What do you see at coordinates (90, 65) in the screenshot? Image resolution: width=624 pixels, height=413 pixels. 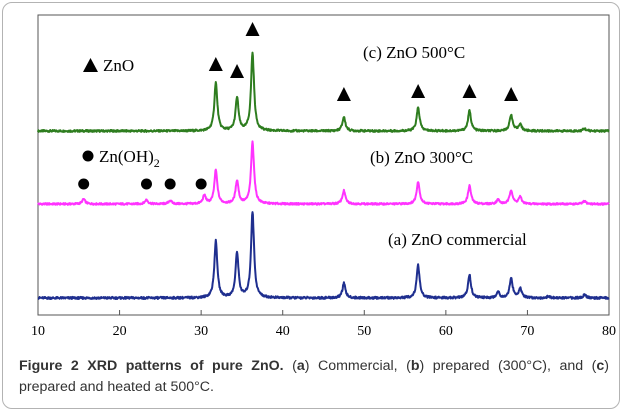 I see `legend-triangle-icon` at bounding box center [90, 65].